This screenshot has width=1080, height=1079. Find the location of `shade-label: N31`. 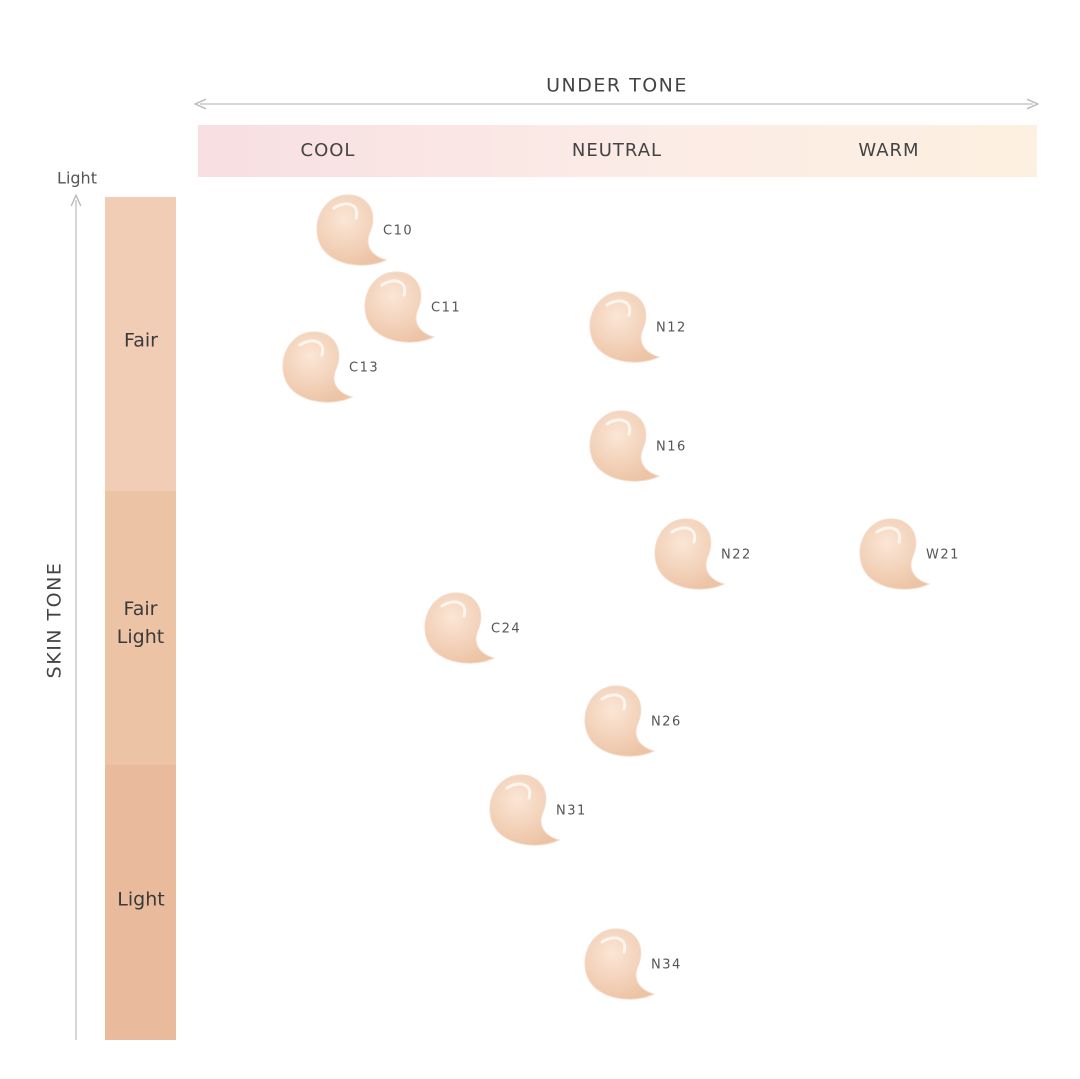

shade-label: N31 is located at coordinates (571, 811).